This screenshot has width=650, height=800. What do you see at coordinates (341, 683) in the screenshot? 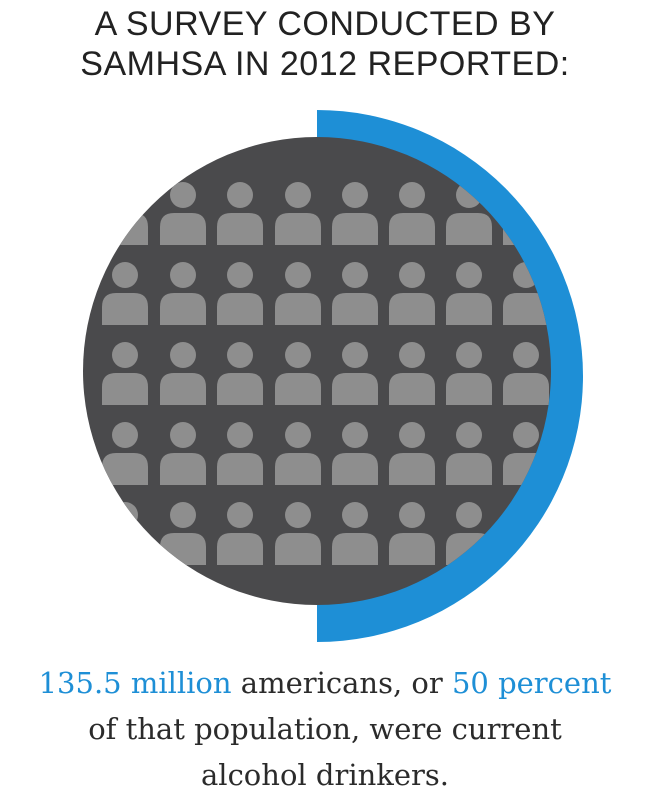
I see `caption-text-after-count: americans, or` at bounding box center [341, 683].